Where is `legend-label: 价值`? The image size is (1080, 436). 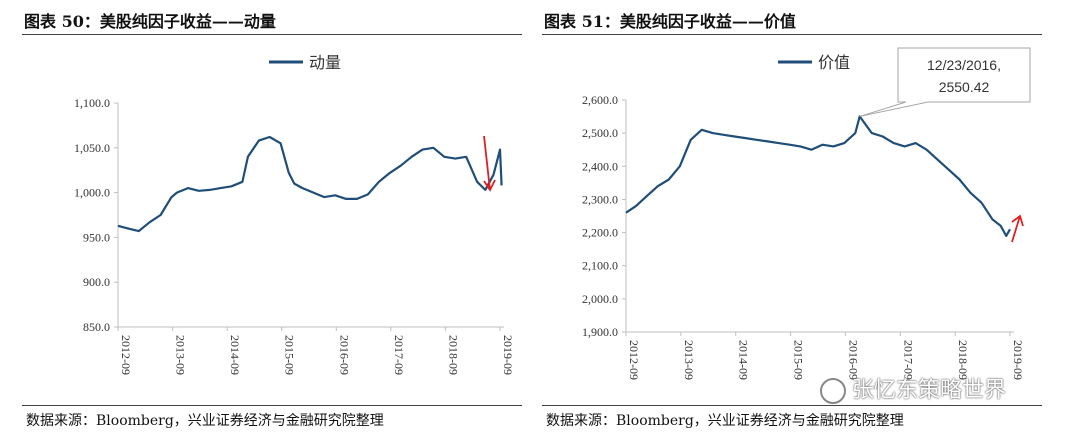
legend-label: 价值 is located at coordinates (834, 62).